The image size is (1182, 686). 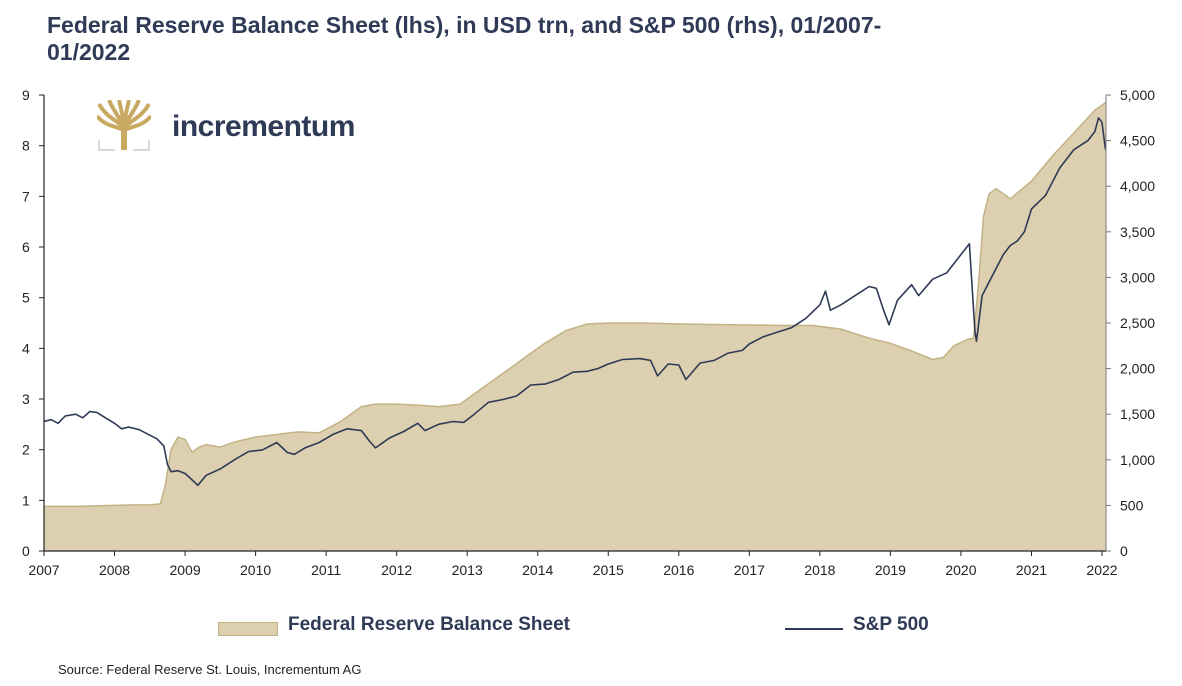 I want to click on x-tick-label: 2018, so click(x=819, y=570).